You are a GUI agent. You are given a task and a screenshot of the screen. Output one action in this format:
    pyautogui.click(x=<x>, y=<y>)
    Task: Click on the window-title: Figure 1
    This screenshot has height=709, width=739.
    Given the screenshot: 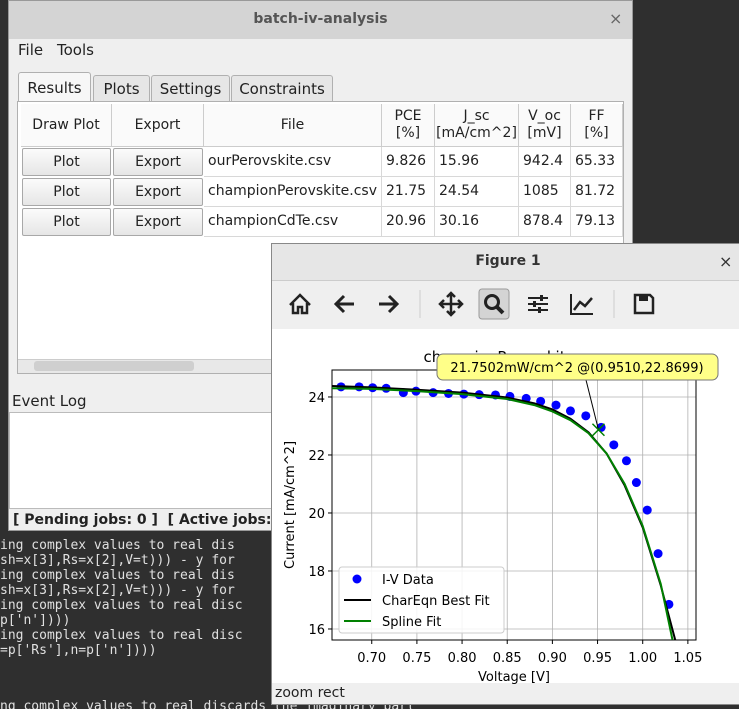 What is the action you would take?
    pyautogui.click(x=508, y=261)
    